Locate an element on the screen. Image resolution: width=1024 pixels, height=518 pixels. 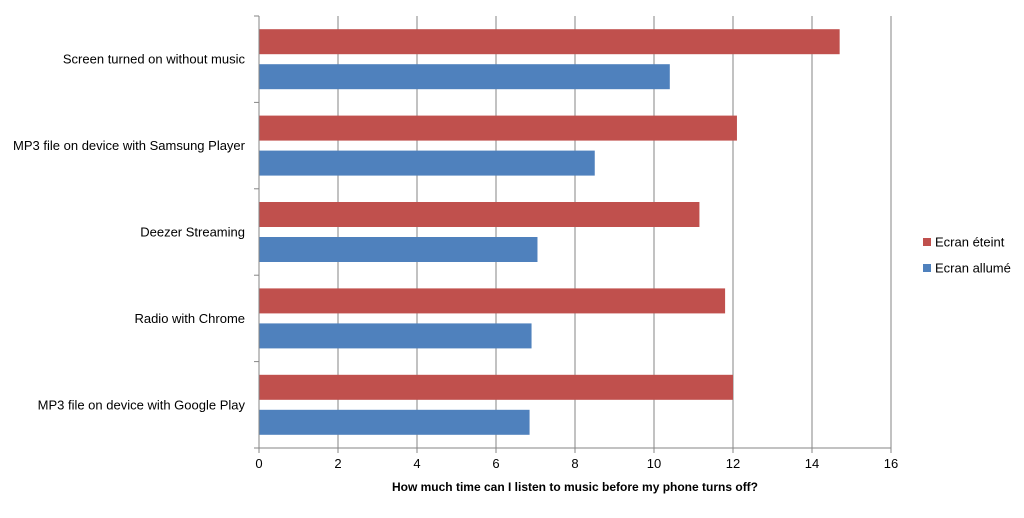
x-tick-label: 2 is located at coordinates (337, 463).